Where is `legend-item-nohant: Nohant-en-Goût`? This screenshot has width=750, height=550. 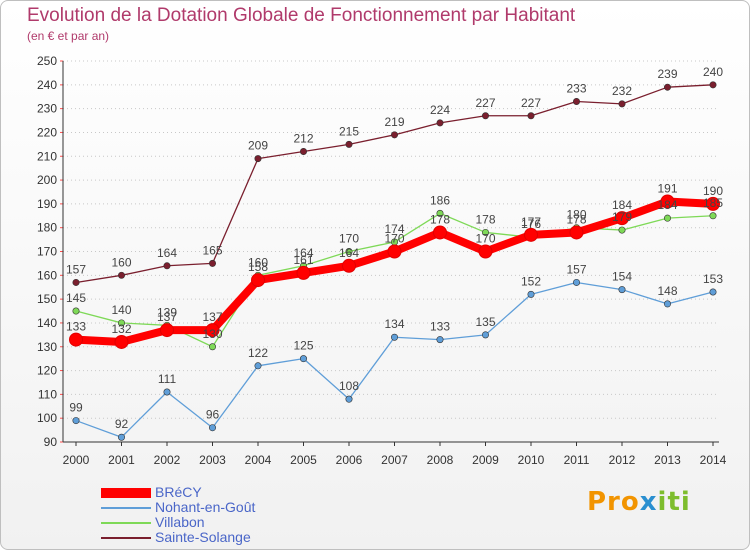
legend-item-nohant: Nohant-en-Goût is located at coordinates (178, 507).